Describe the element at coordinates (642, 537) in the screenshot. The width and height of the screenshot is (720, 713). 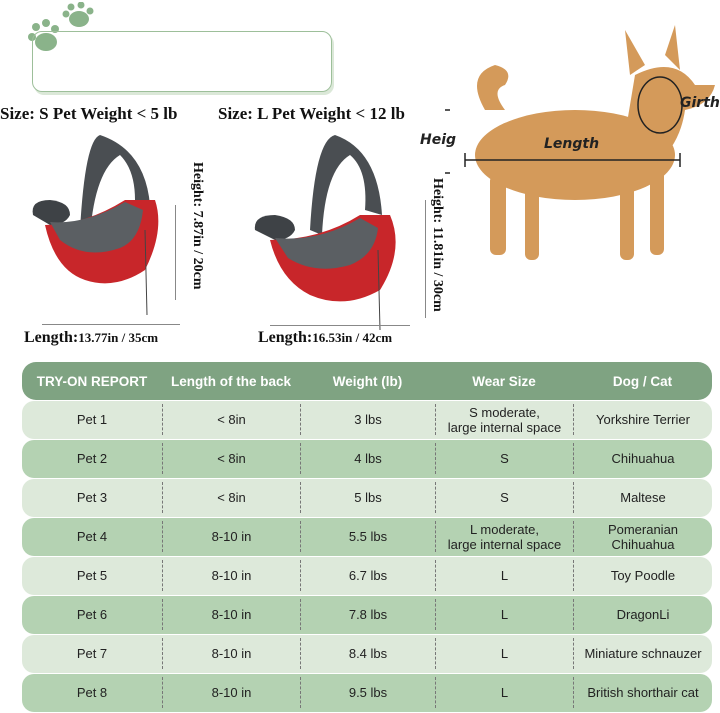
I see `table-cell: Pomeranian Chihuahua` at that location.